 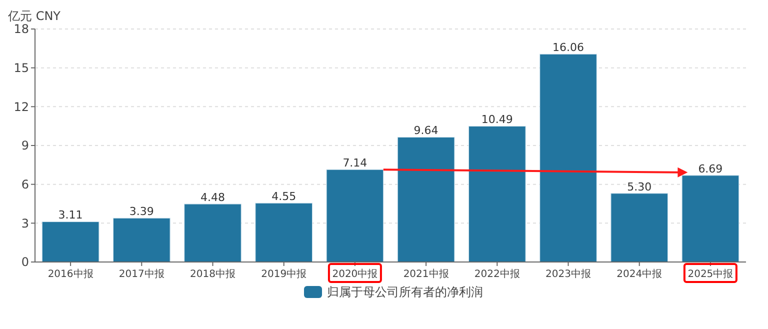 I want to click on y-axis-title: 亿元 CNY, so click(x=34, y=16).